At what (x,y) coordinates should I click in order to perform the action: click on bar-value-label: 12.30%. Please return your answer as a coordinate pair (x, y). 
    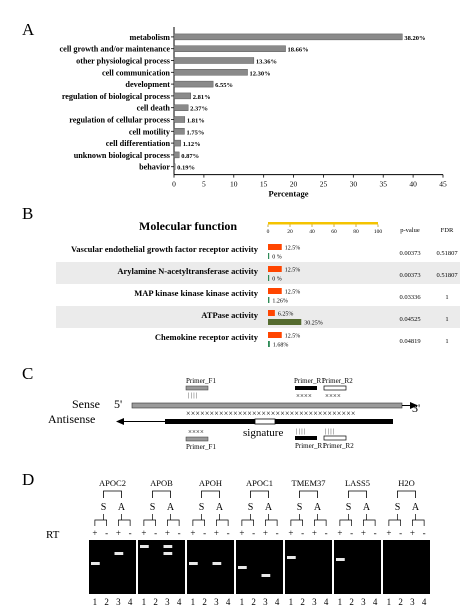
    Looking at the image, I should click on (260, 73).